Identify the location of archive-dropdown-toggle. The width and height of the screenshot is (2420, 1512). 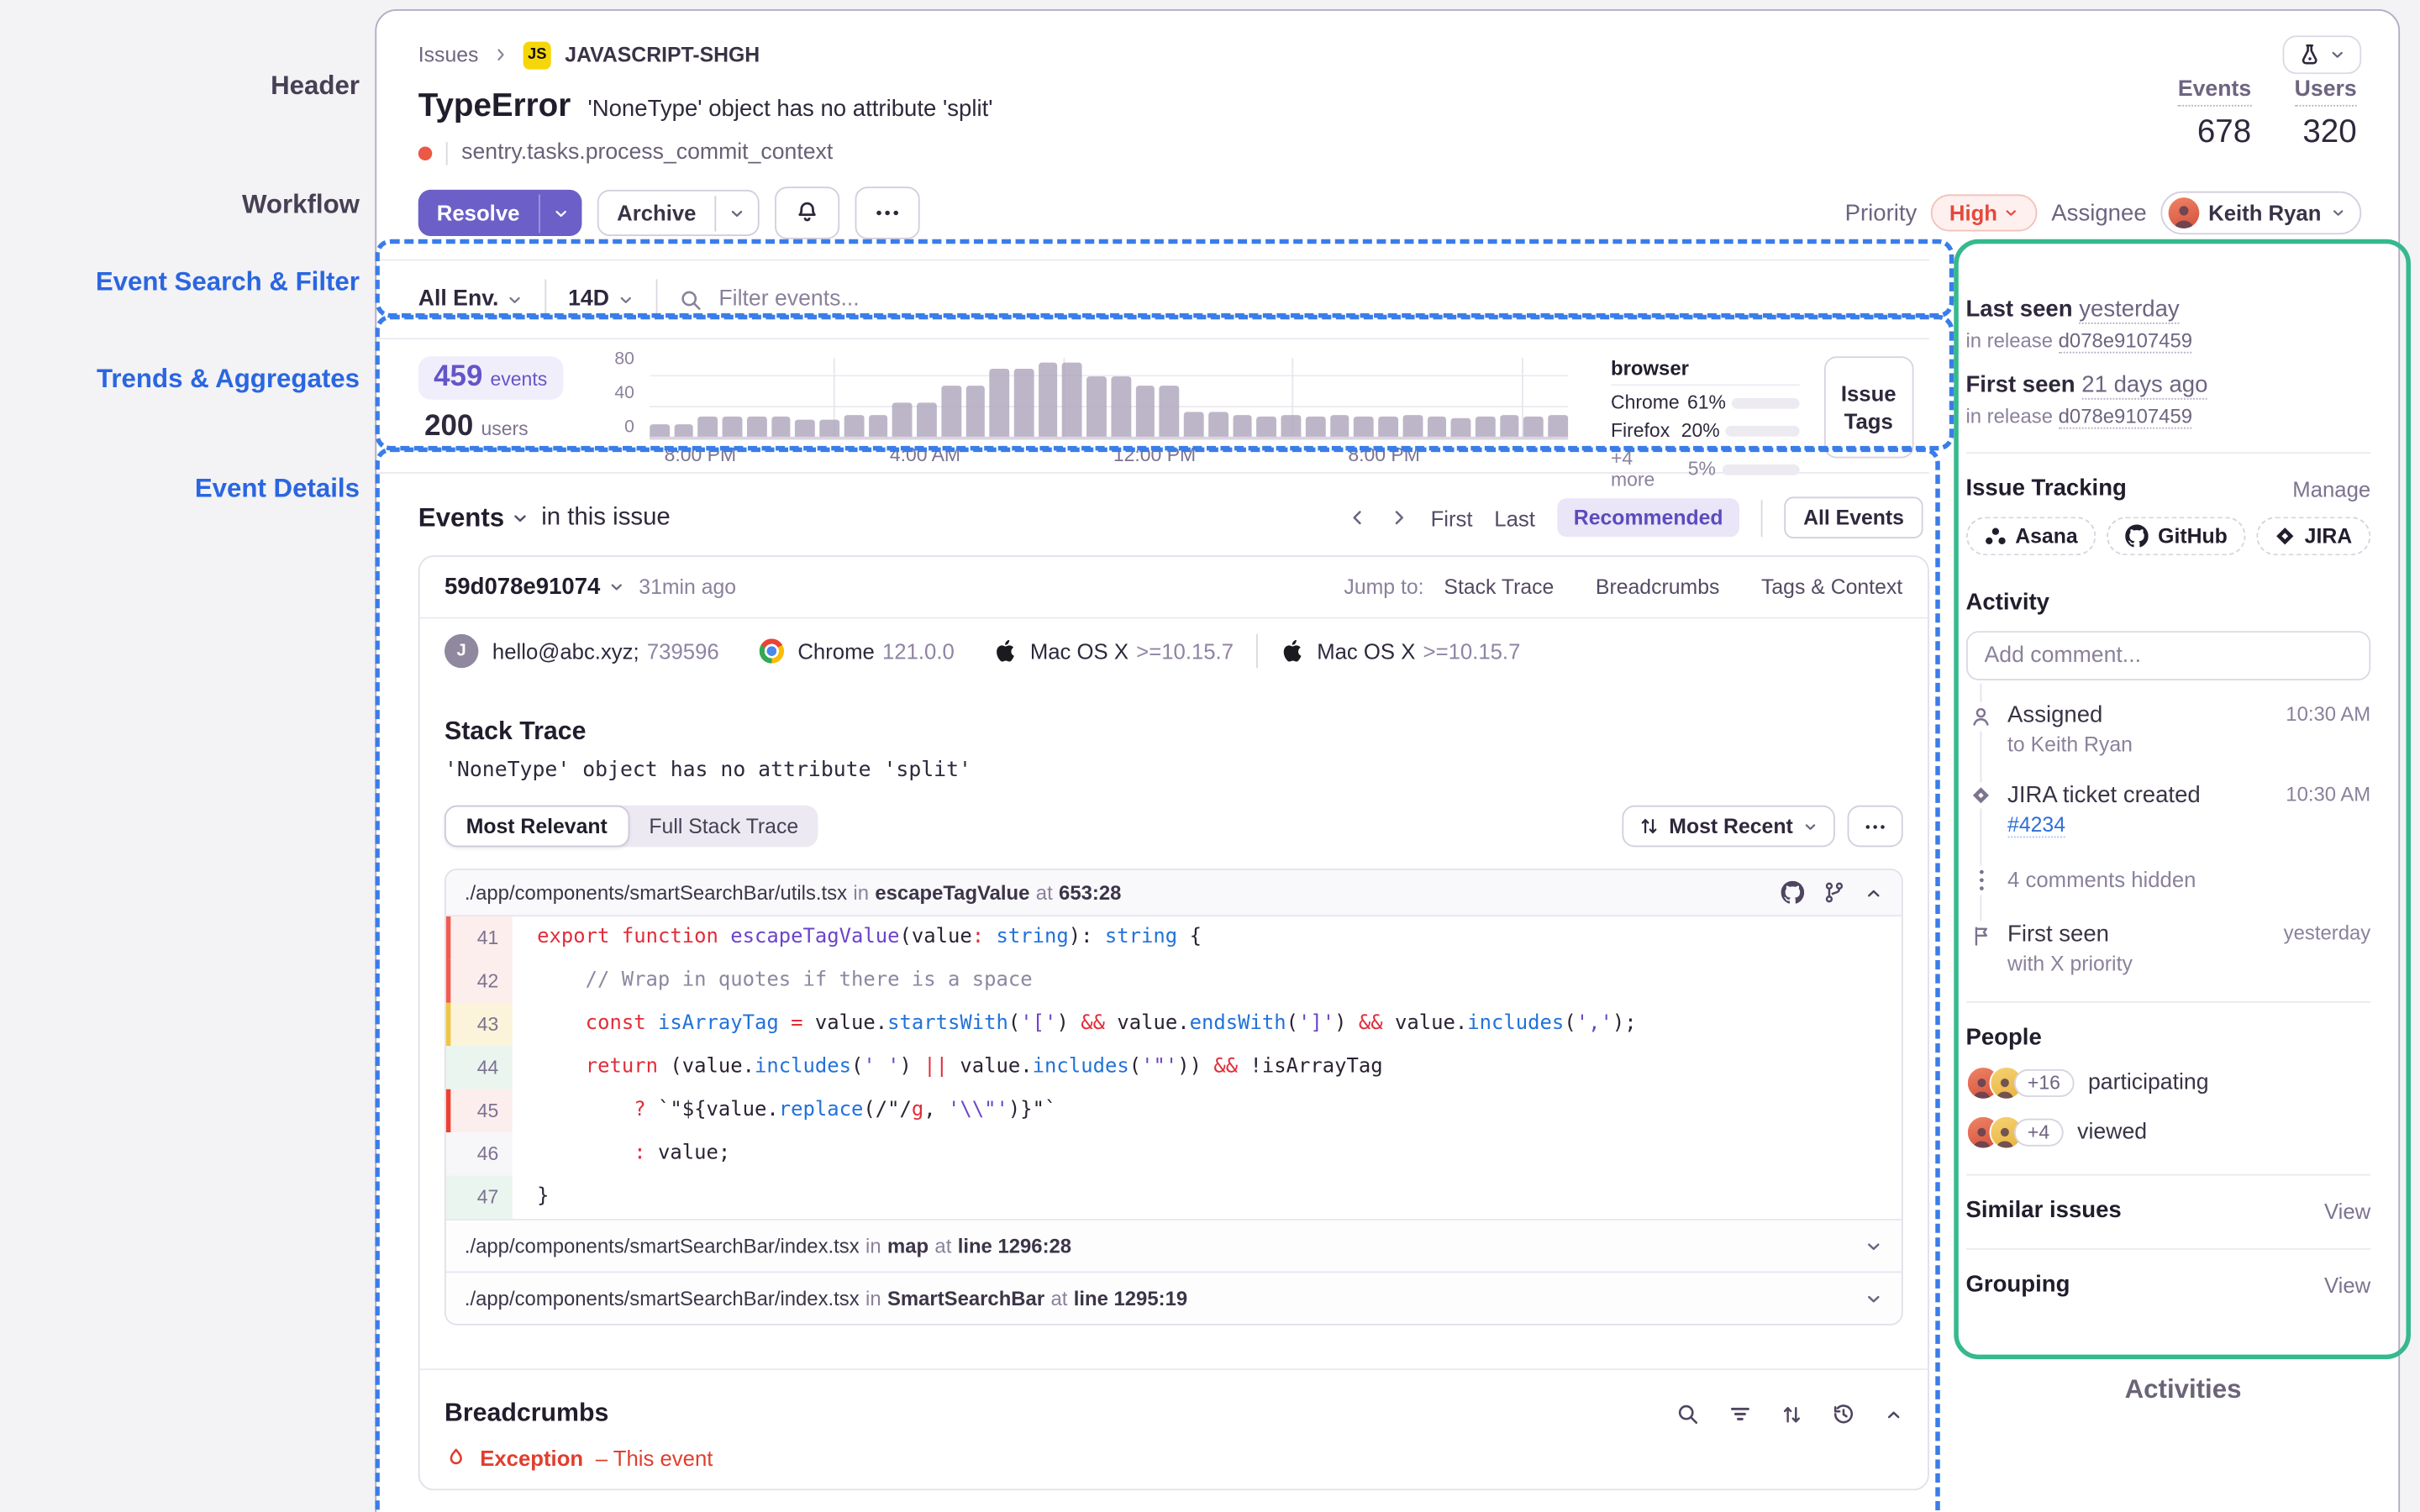
(736, 213).